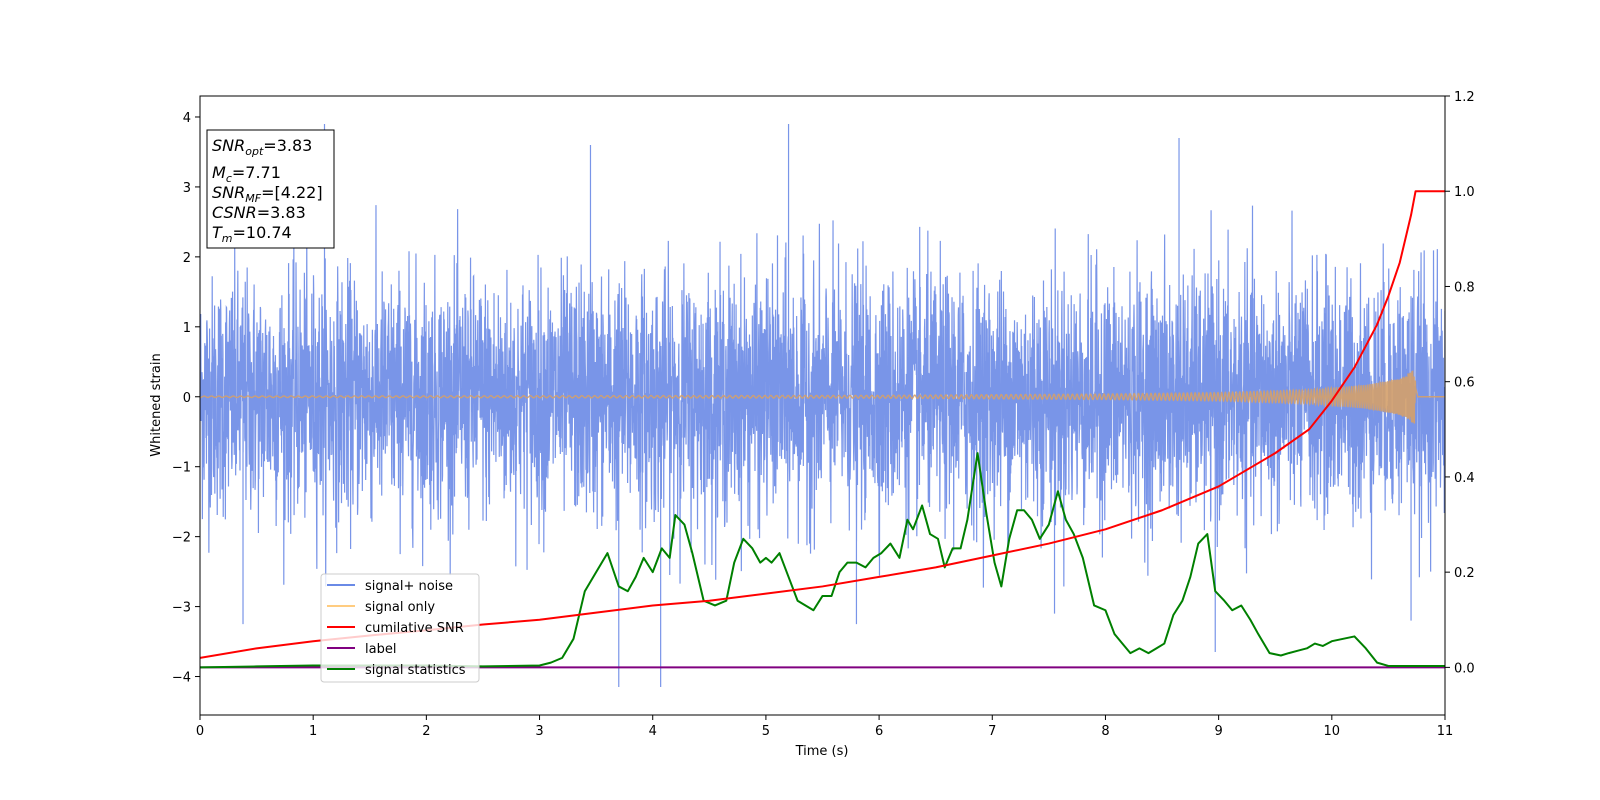 Image resolution: width=1600 pixels, height=800 pixels. What do you see at coordinates (1464, 668) in the screenshot?
I see `y2-tick-label: 0.0` at bounding box center [1464, 668].